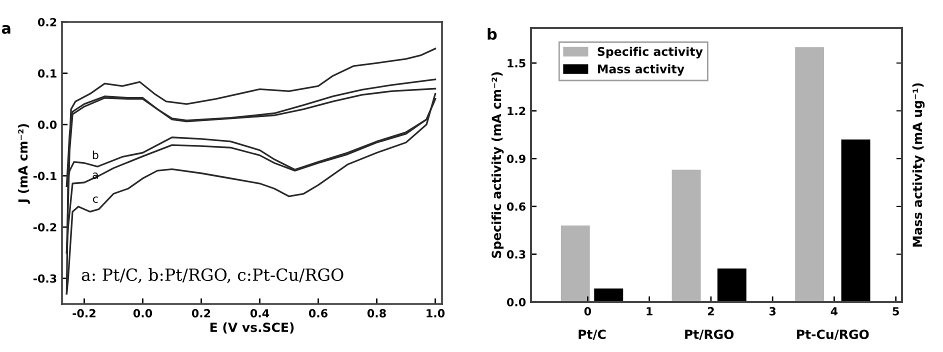 The width and height of the screenshot is (943, 352). I want to click on y-tick-label: 0.1, so click(47, 73).